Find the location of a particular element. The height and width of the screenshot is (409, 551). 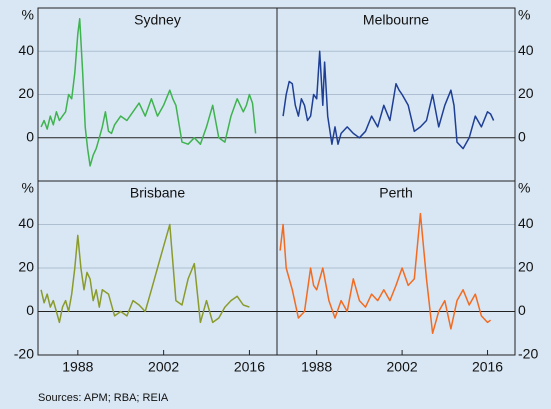

panel-title: Melbourne is located at coordinates (396, 20).